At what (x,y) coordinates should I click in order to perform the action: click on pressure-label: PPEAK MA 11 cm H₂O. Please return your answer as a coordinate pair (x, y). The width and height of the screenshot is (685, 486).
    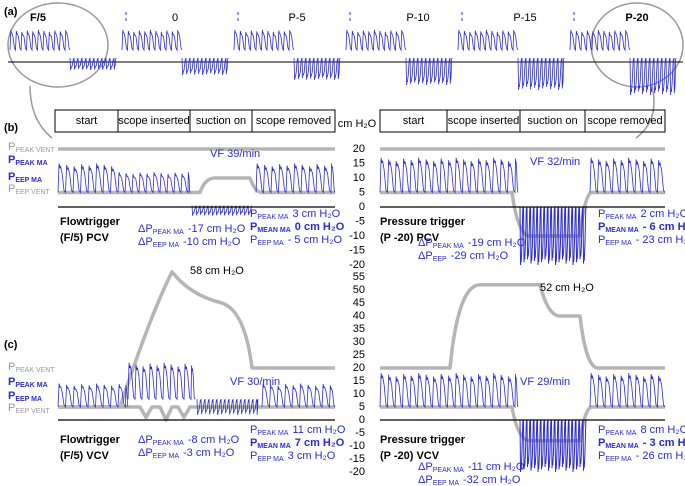
    Looking at the image, I should click on (298, 430).